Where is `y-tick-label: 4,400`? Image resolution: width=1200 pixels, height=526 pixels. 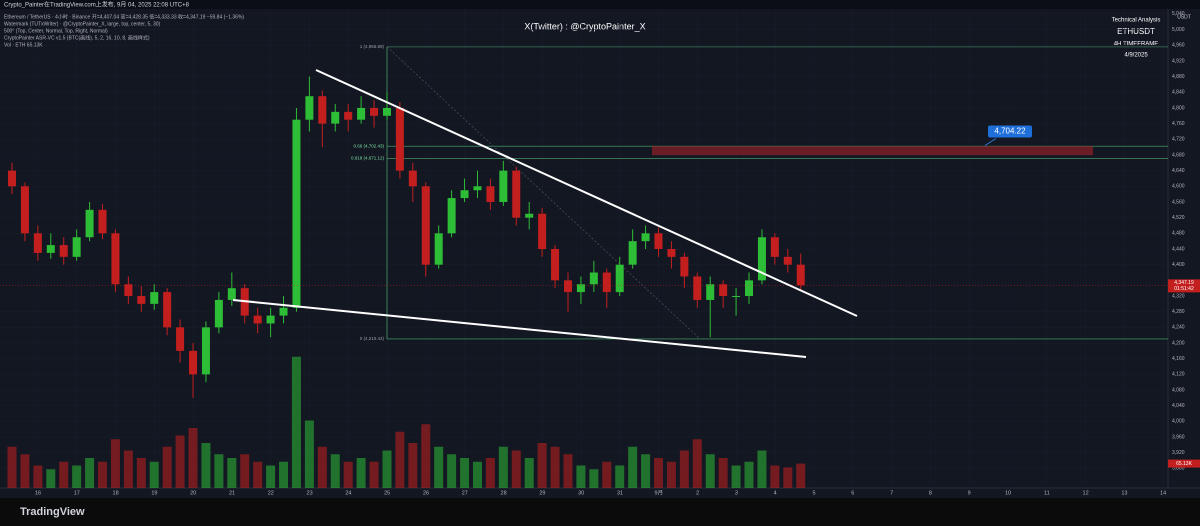 y-tick-label: 4,400 is located at coordinates (1178, 265).